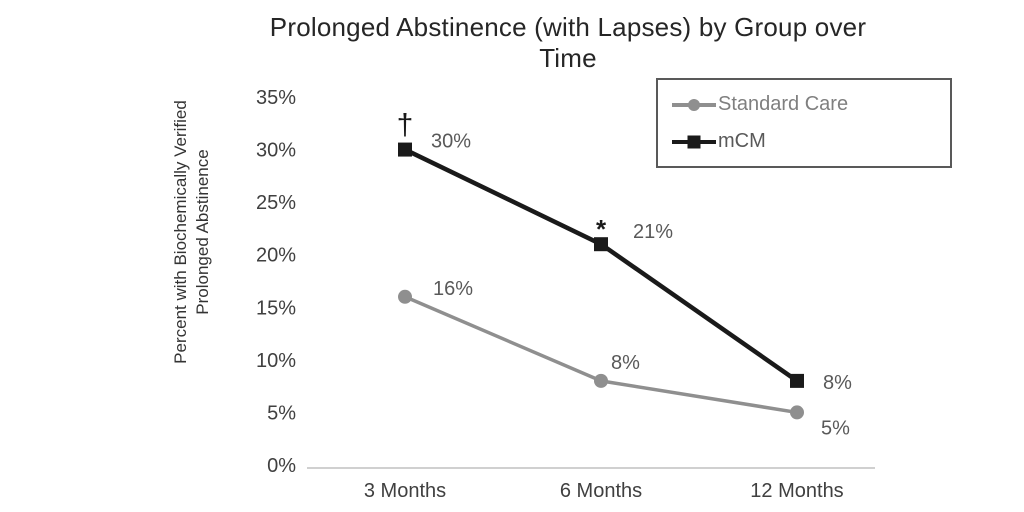 Image resolution: width=1024 pixels, height=512 pixels. Describe the element at coordinates (694, 105) in the screenshot. I see `standard-care-line-marker-icon` at that location.